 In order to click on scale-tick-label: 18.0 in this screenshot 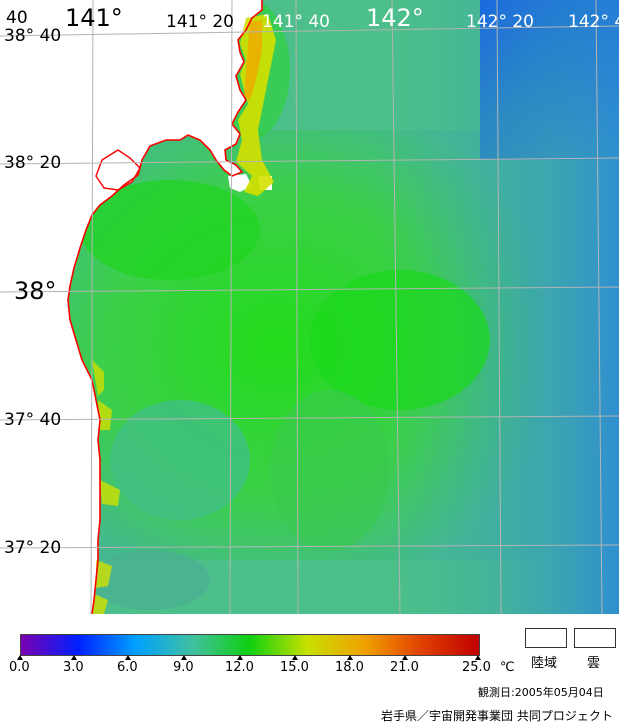, I will do `click(349, 667)`.